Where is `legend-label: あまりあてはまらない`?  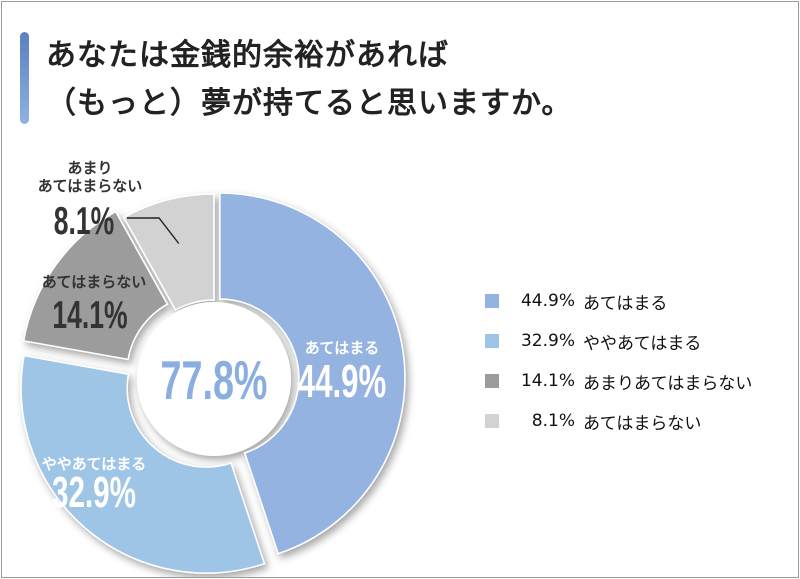 legend-label: あまりあてはまらない is located at coordinates (668, 383).